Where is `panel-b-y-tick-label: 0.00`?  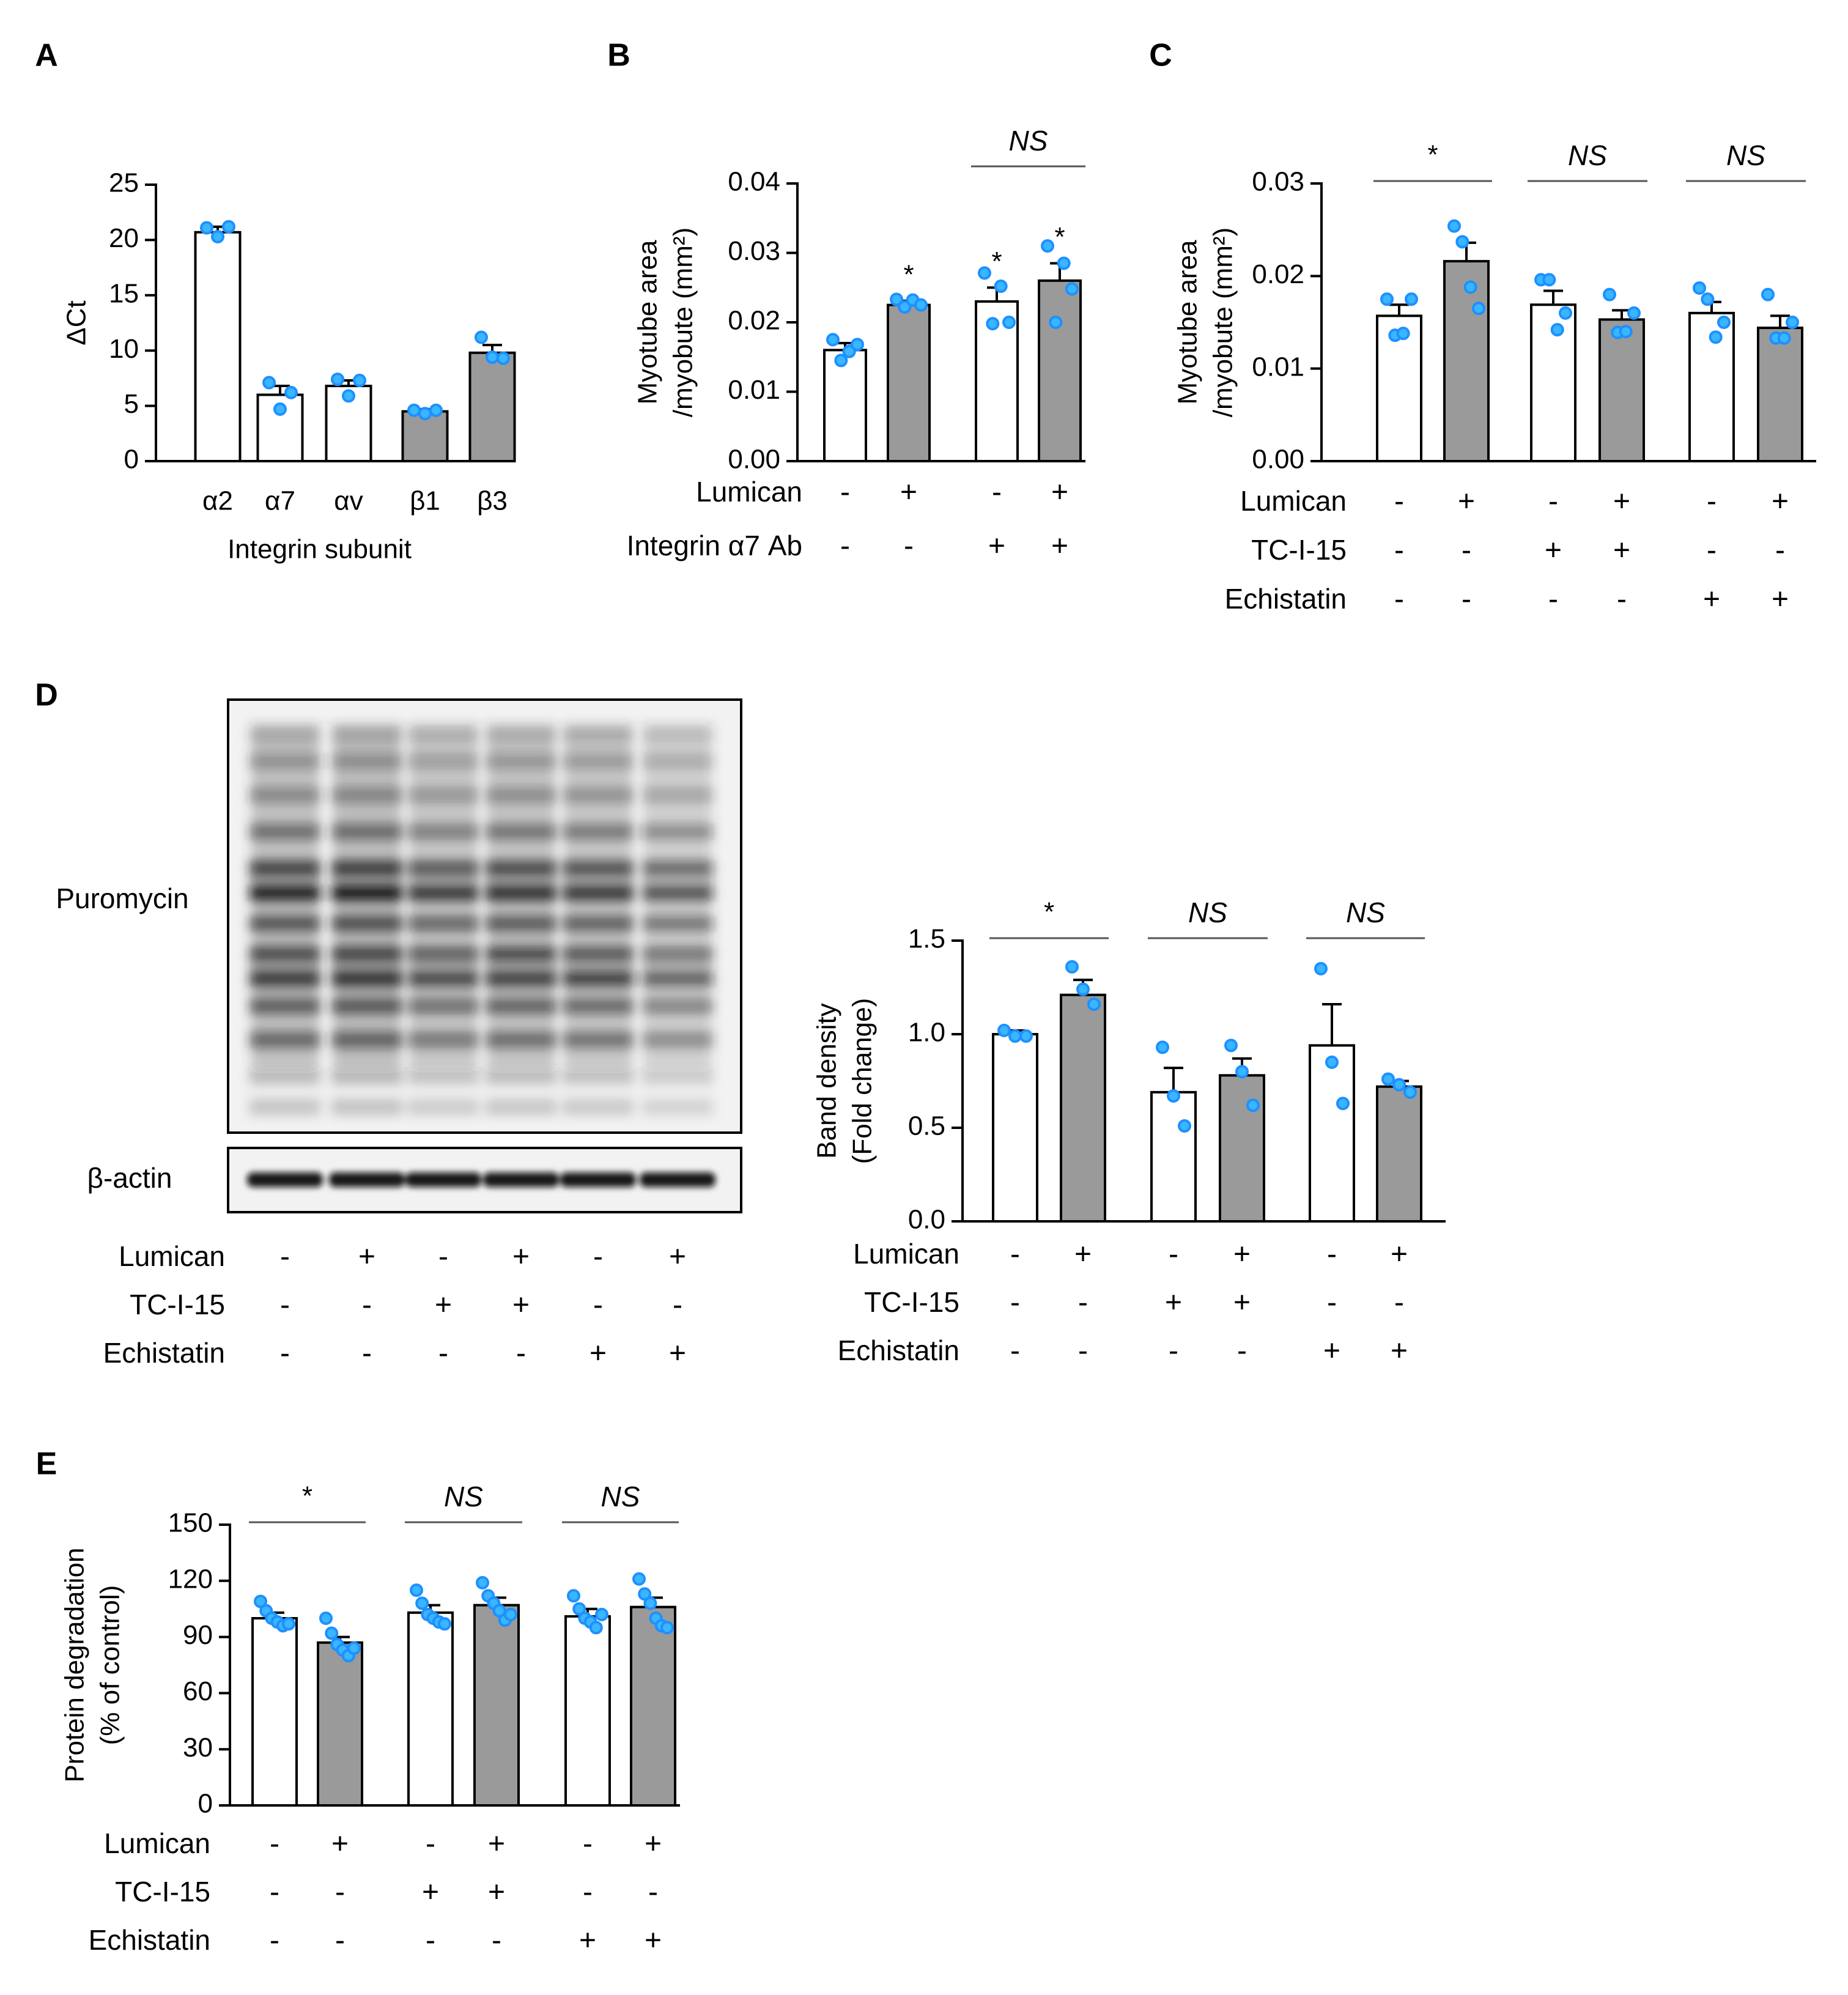 panel-b-y-tick-label: 0.00 is located at coordinates (754, 460).